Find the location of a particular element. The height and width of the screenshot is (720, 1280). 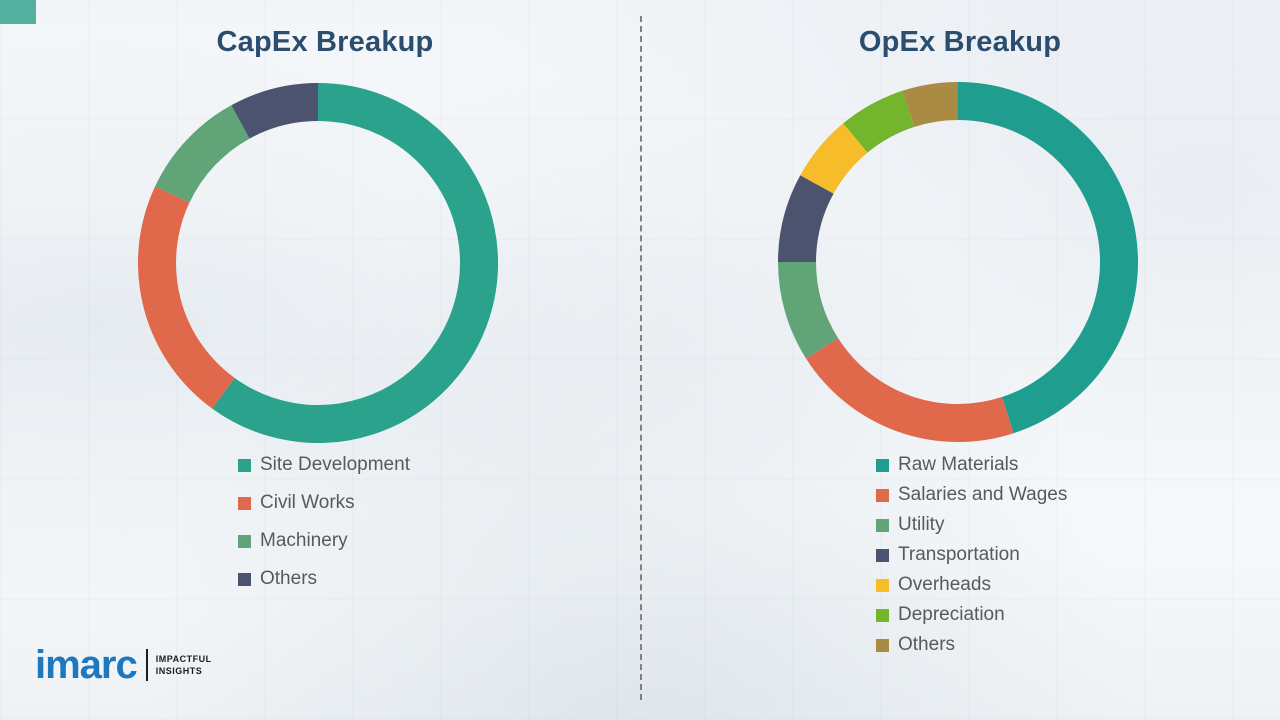

legend-label: Overheads is located at coordinates (944, 584).